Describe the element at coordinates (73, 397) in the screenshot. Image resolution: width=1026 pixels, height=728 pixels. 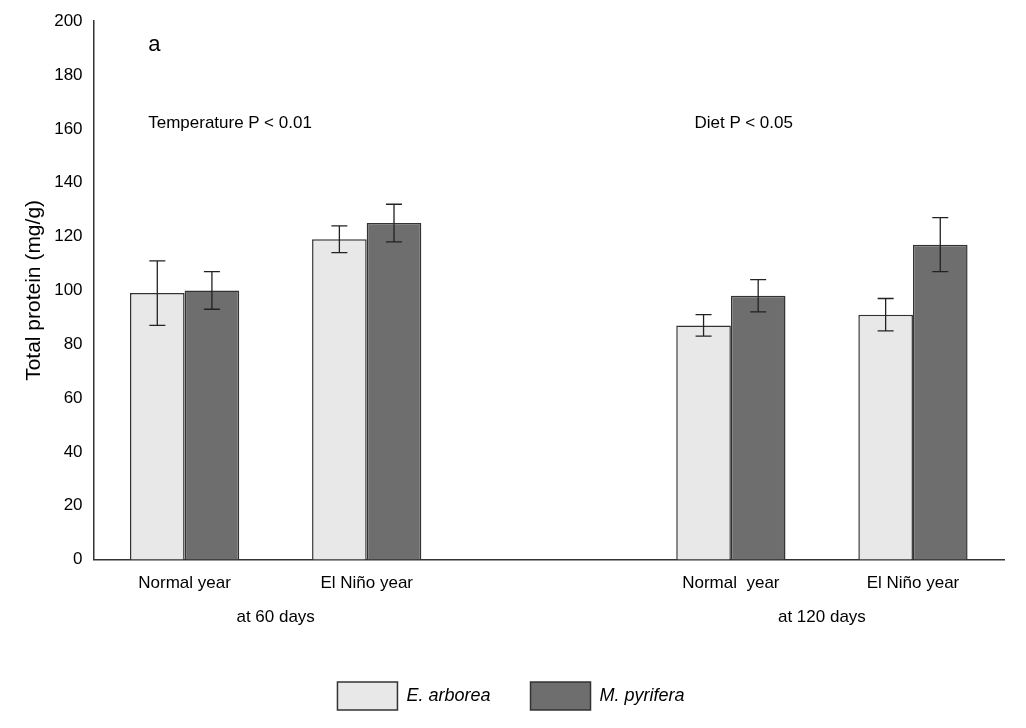
I see `y-tick-label: 60` at that location.